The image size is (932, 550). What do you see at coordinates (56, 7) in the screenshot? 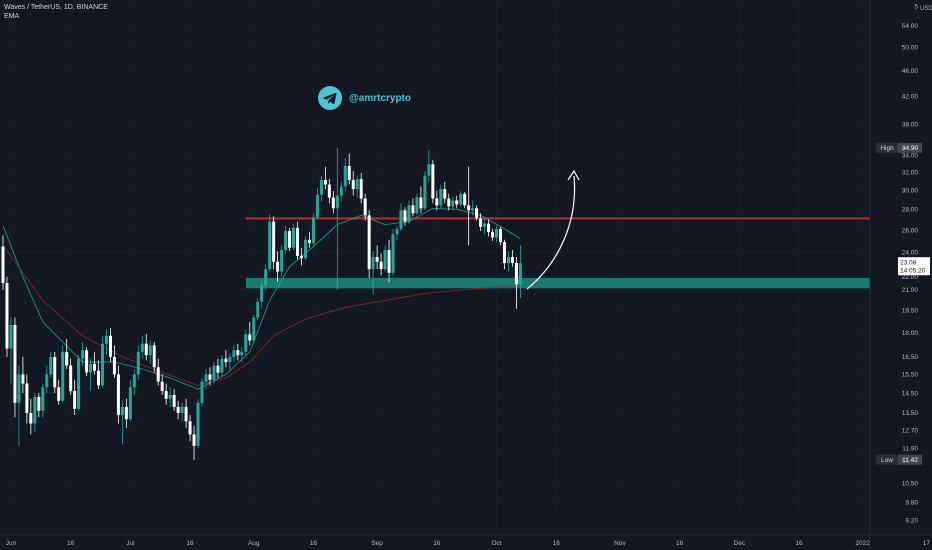
I see `symbol-title: Waves / TetherUS, 1D, BINANCE` at bounding box center [56, 7].